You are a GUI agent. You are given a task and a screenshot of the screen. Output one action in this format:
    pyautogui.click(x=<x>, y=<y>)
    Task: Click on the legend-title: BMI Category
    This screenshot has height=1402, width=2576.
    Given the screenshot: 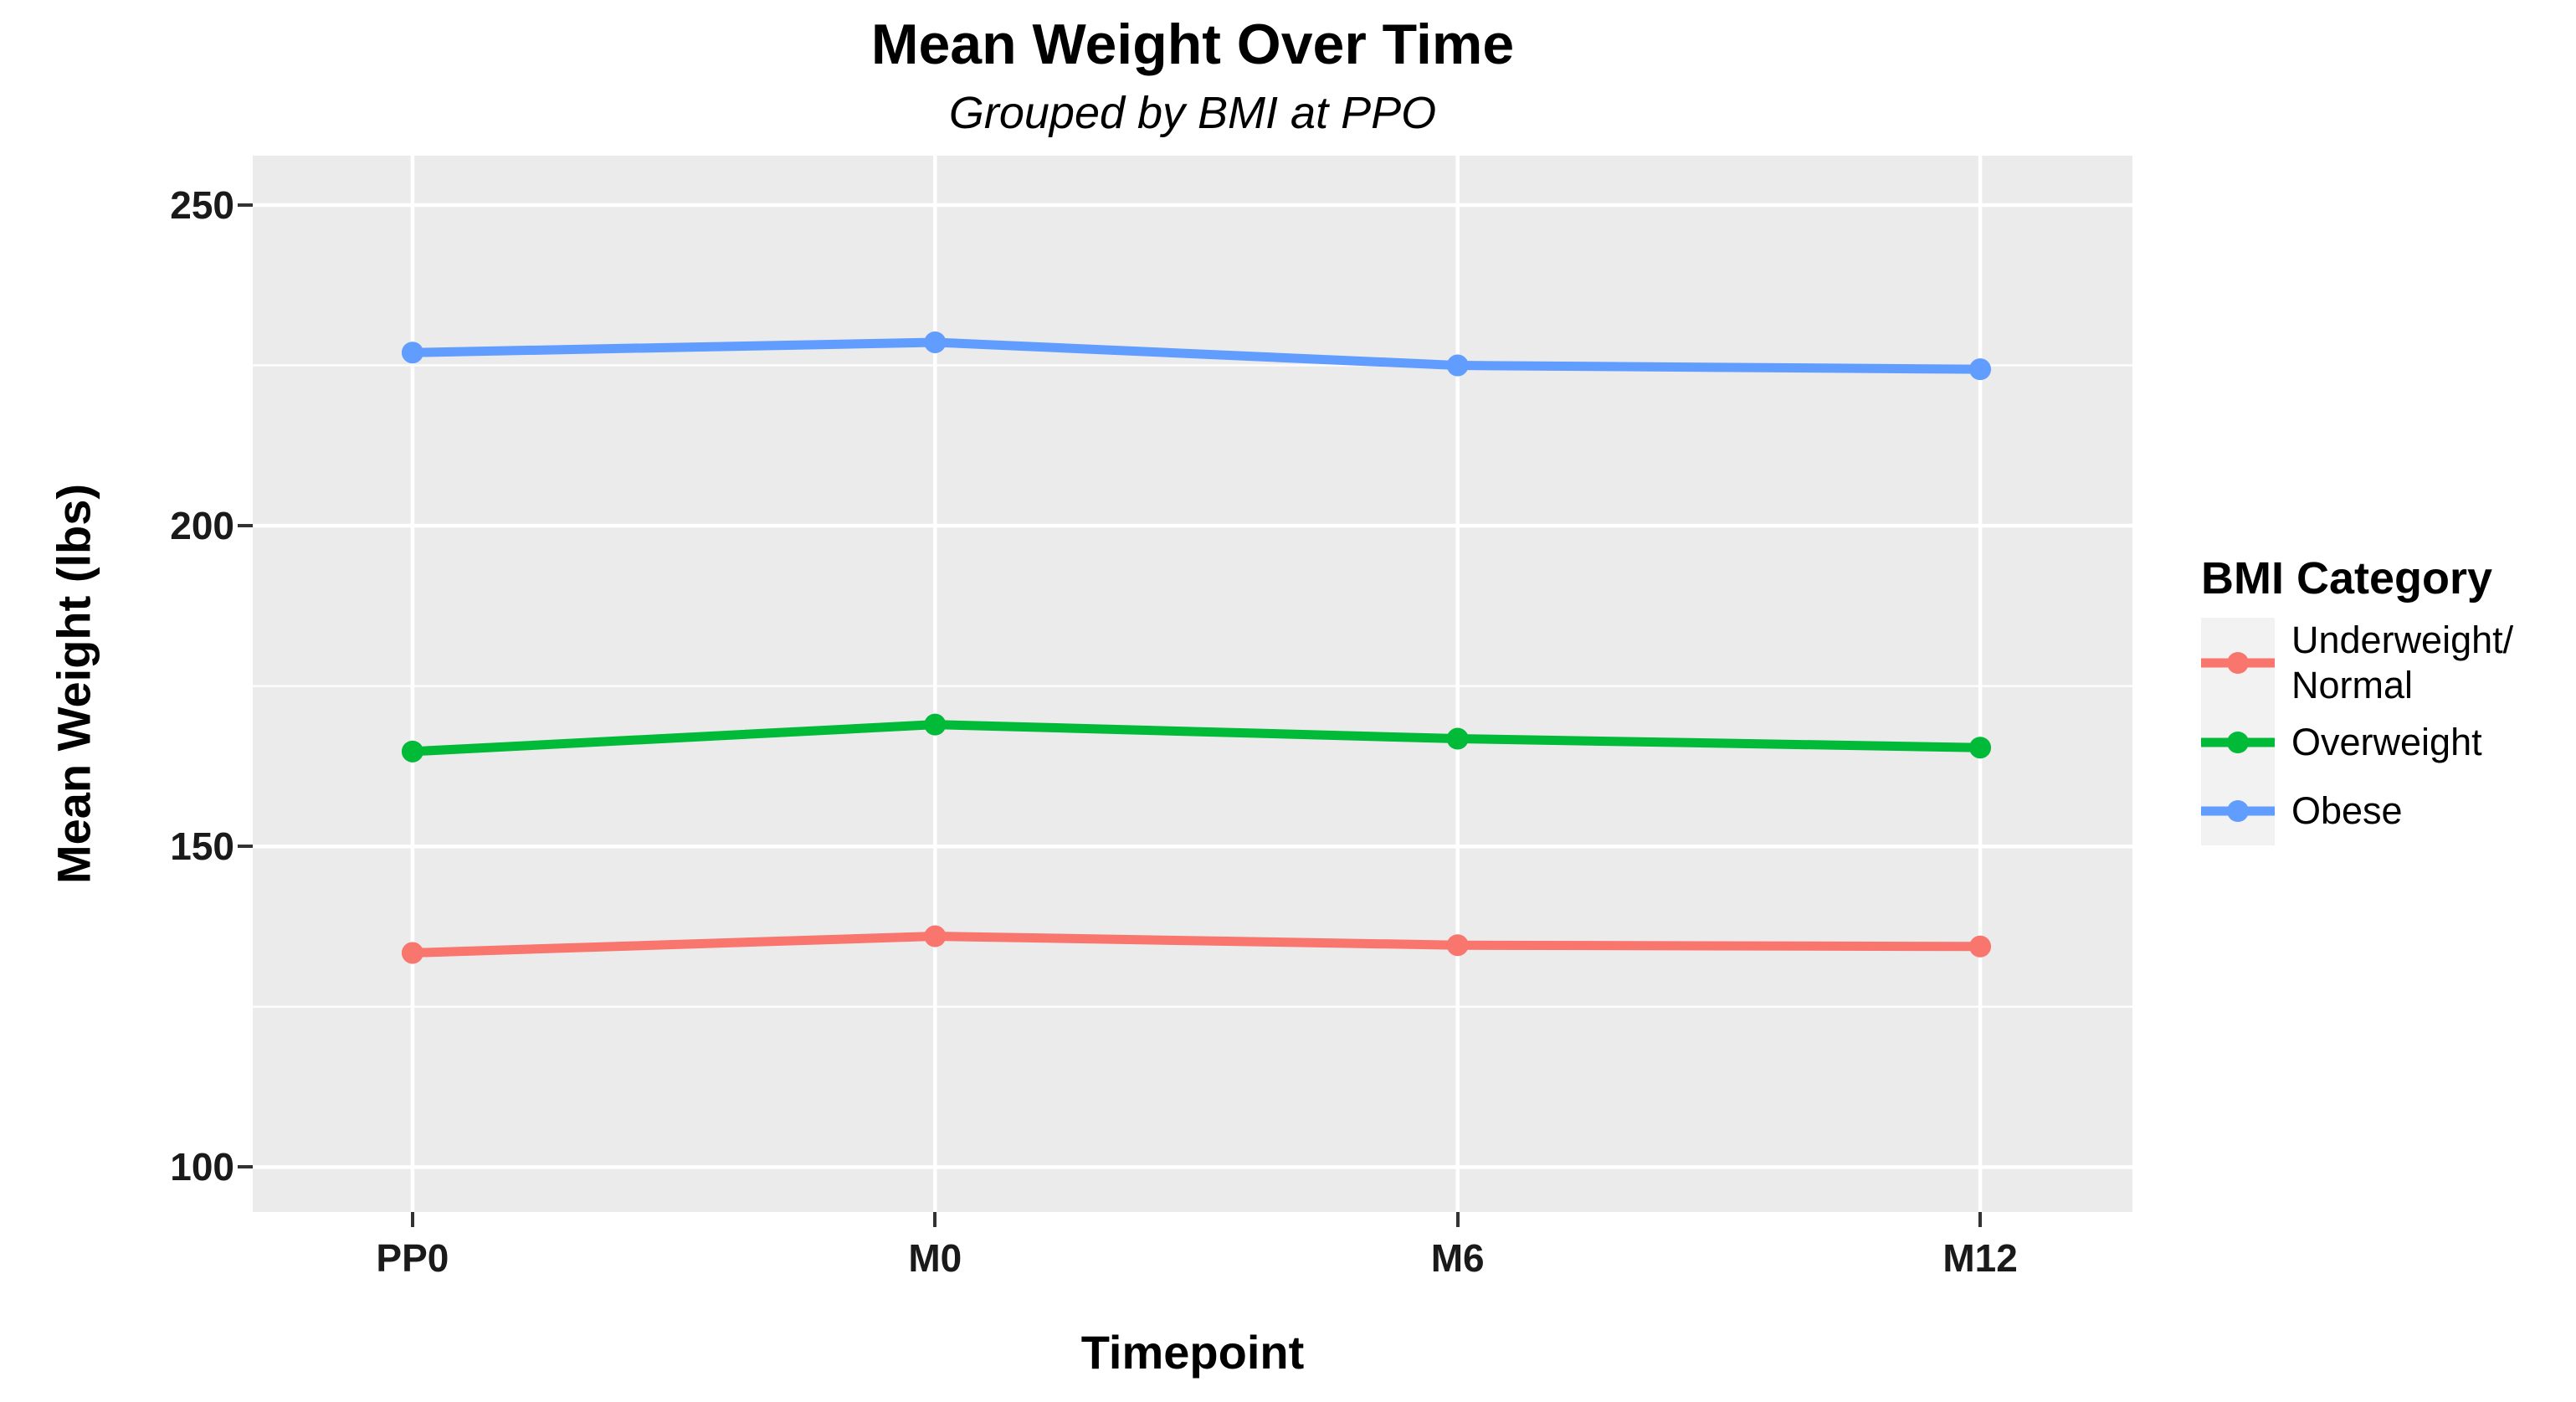 What is the action you would take?
    pyautogui.click(x=2347, y=578)
    